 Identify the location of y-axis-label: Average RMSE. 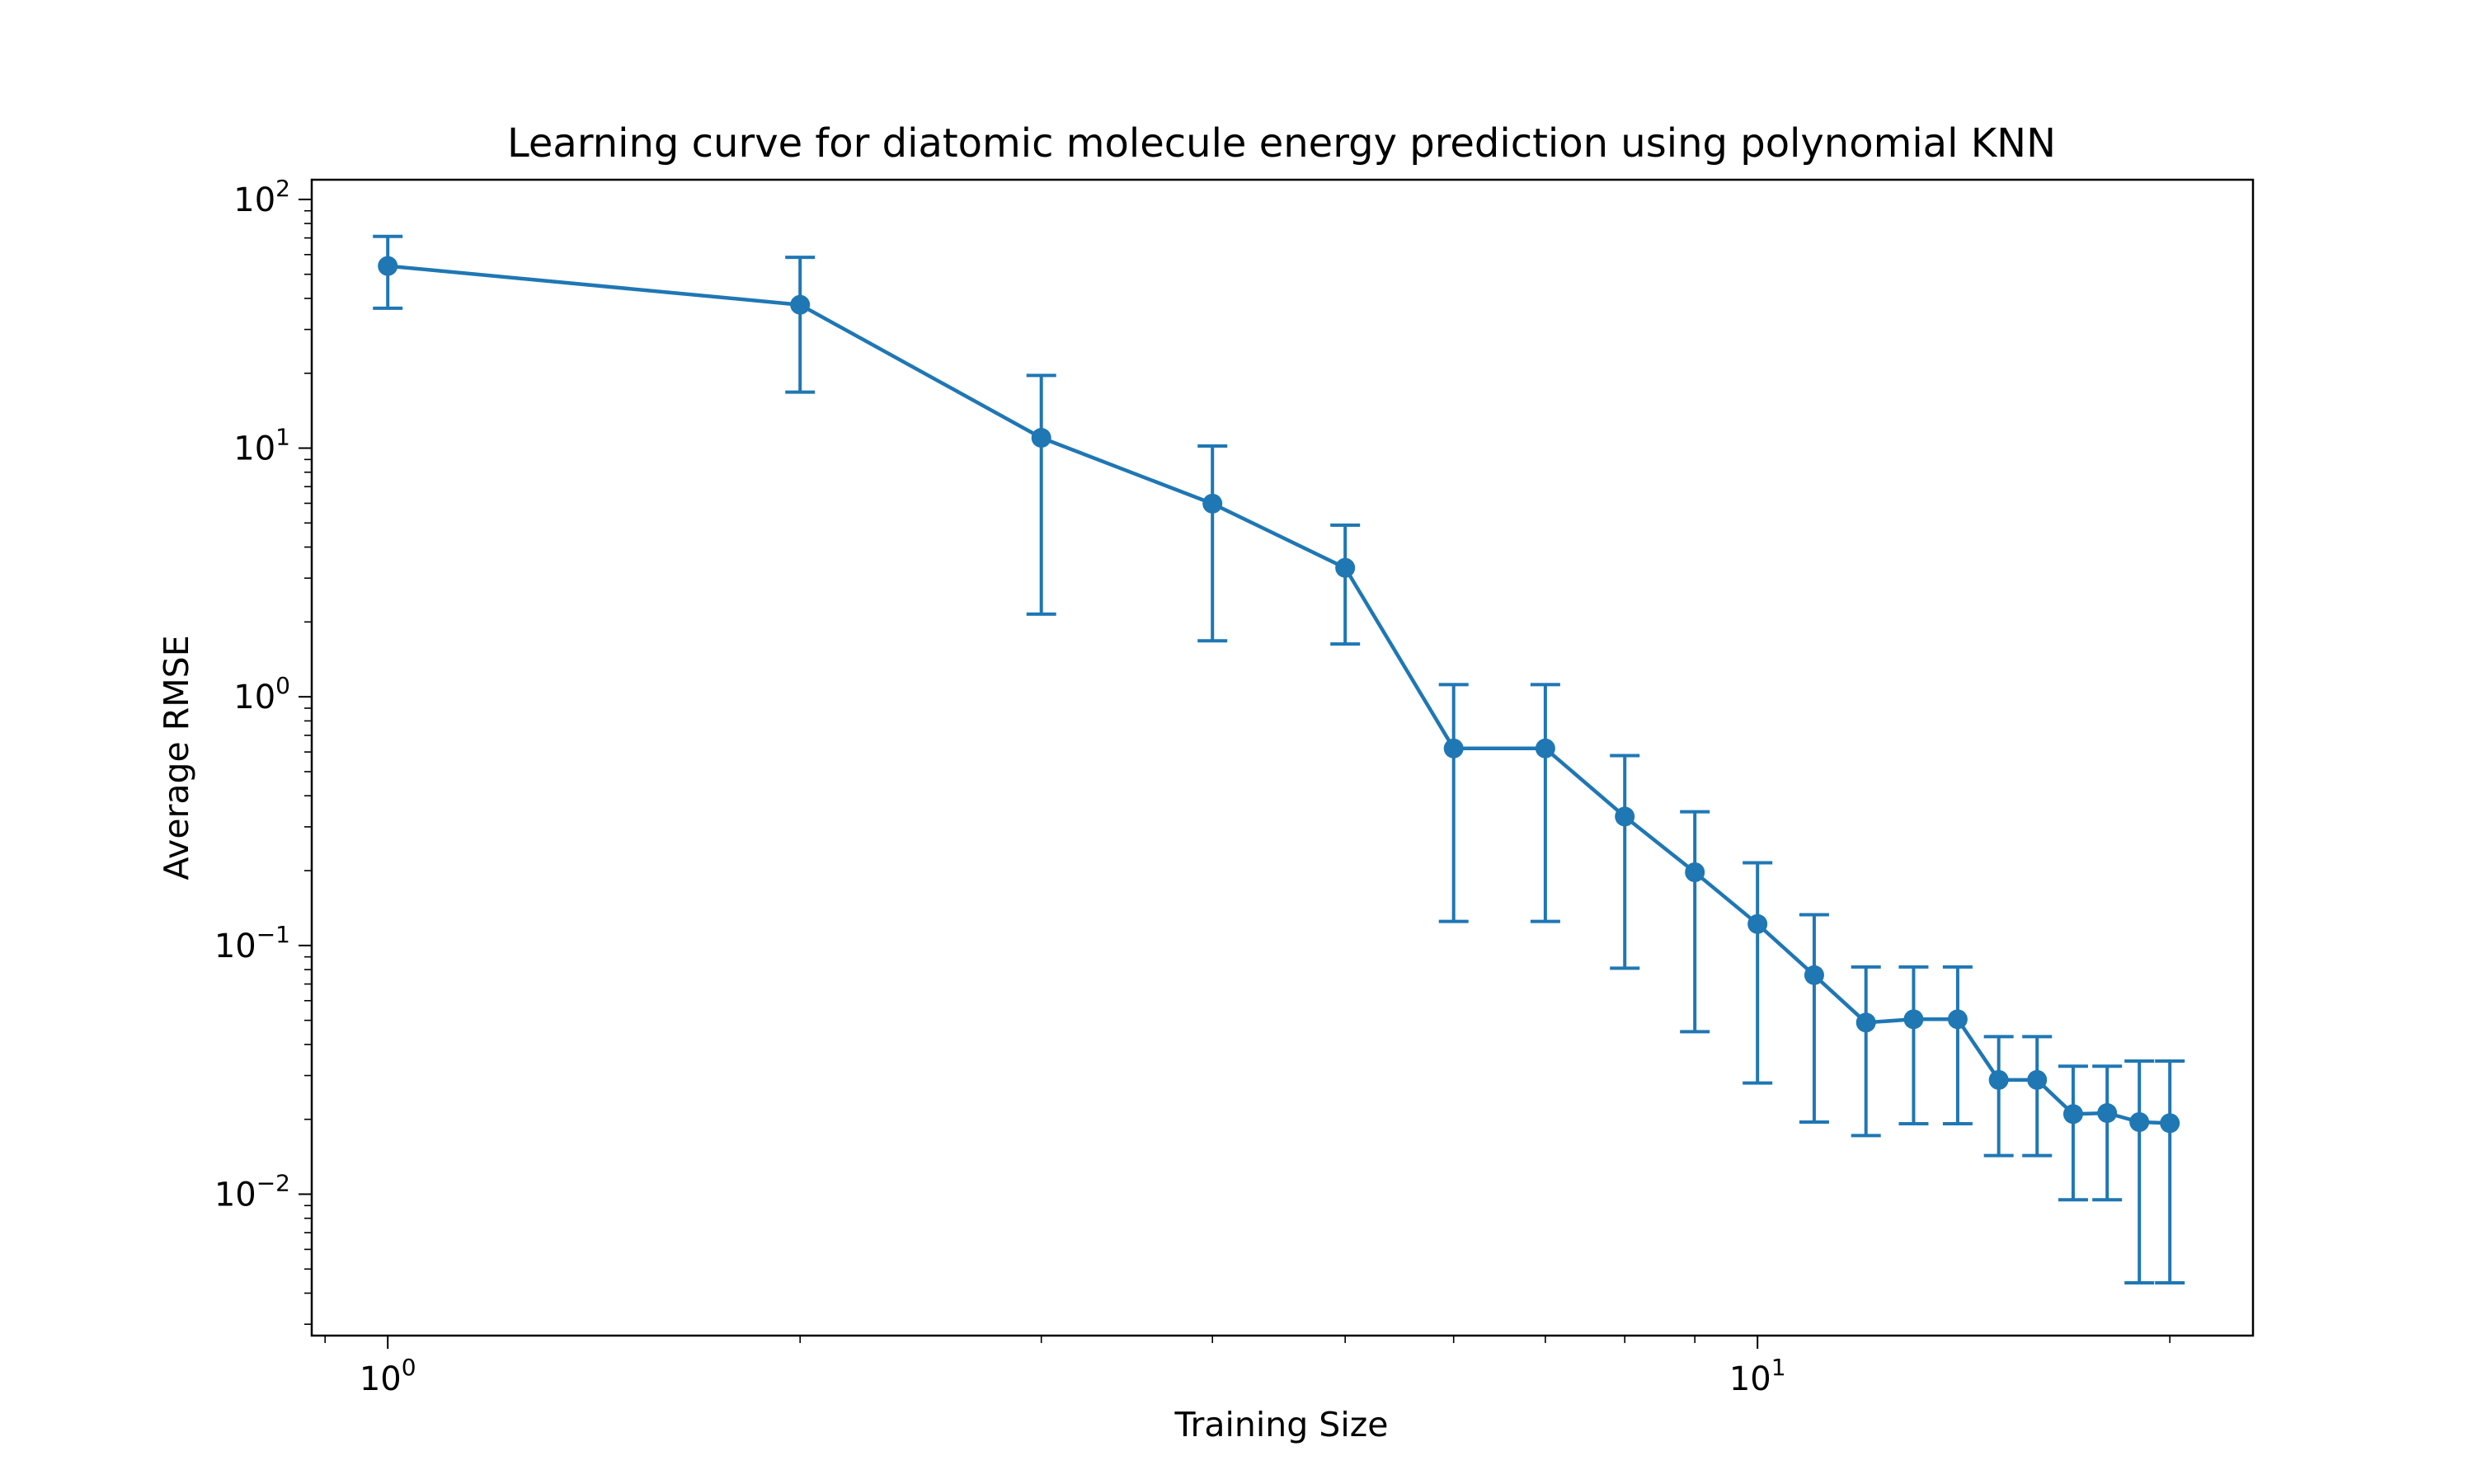
(176, 757).